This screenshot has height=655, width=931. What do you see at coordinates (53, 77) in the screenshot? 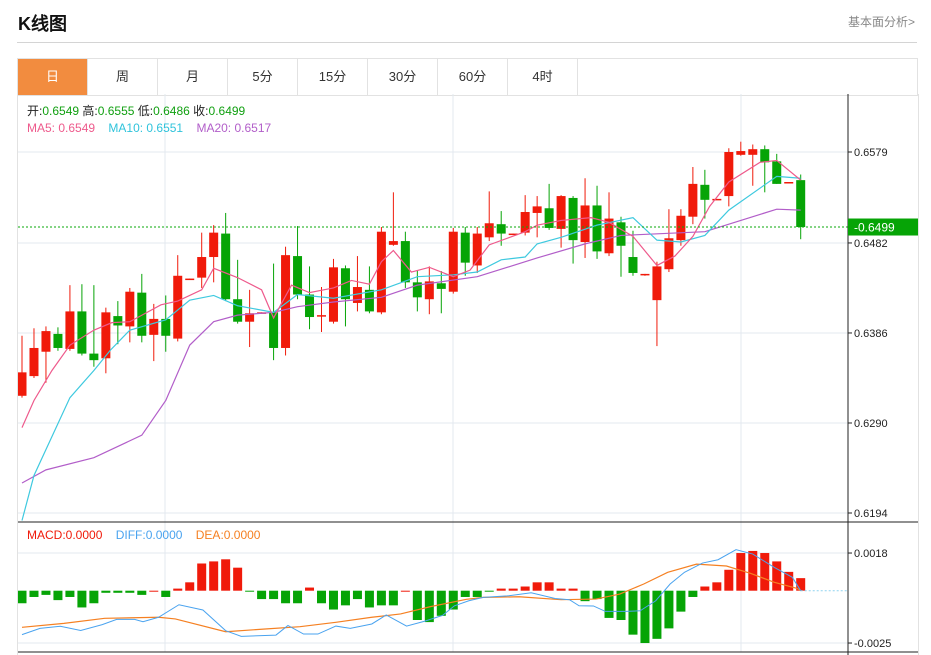
I see `tab-day: 日` at bounding box center [53, 77].